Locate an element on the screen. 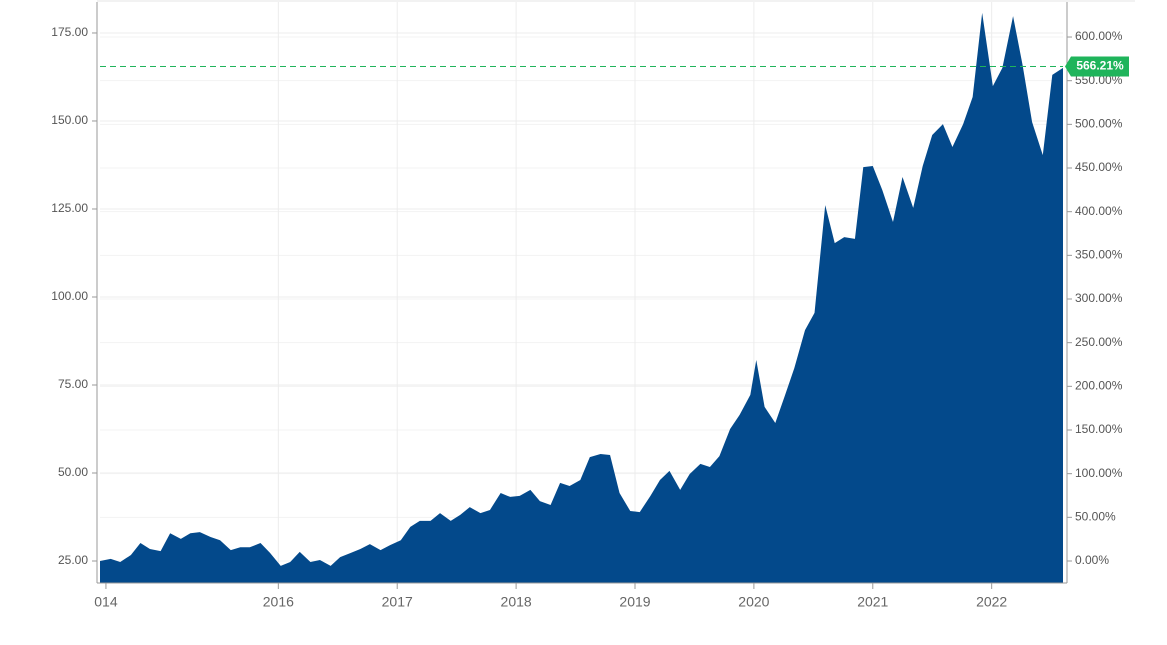 This screenshot has width=1167, height=645. y2-tick-label: 150.00% is located at coordinates (1099, 429).